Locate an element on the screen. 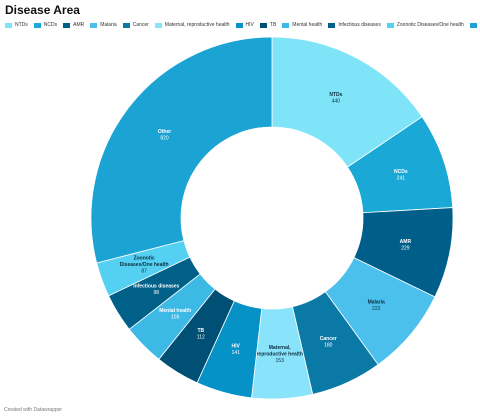 Image resolution: width=480 pixels, height=418 pixels. slice-value-label: 820 is located at coordinates (164, 138).